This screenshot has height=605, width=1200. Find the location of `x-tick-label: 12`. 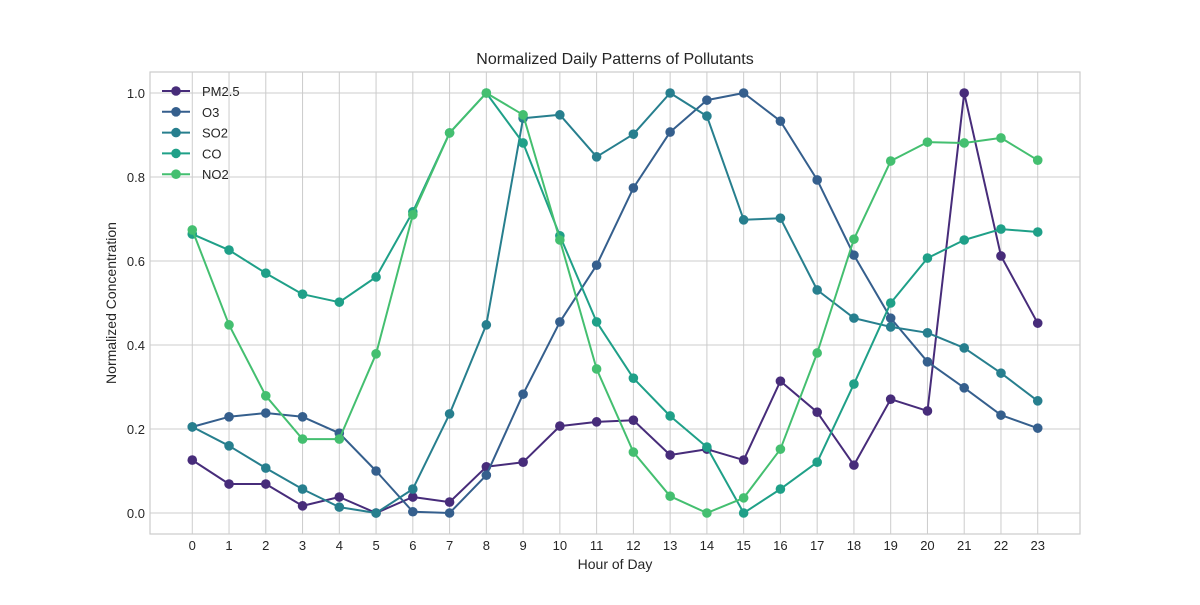

x-tick-label: 12 is located at coordinates (633, 545).